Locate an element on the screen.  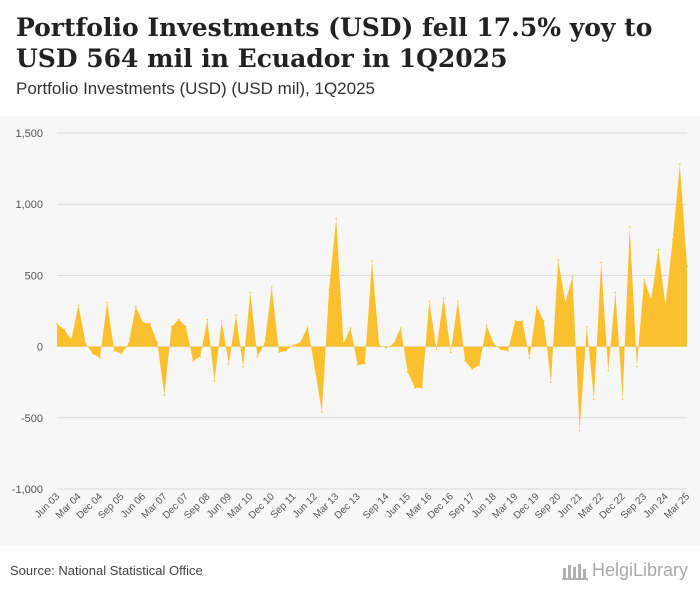
y-tick-label: -500 is located at coordinates (32, 419).